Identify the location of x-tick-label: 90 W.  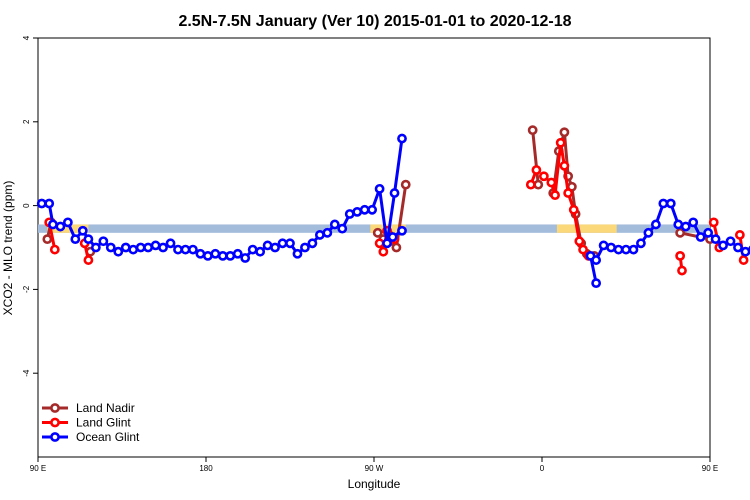
(374, 468).